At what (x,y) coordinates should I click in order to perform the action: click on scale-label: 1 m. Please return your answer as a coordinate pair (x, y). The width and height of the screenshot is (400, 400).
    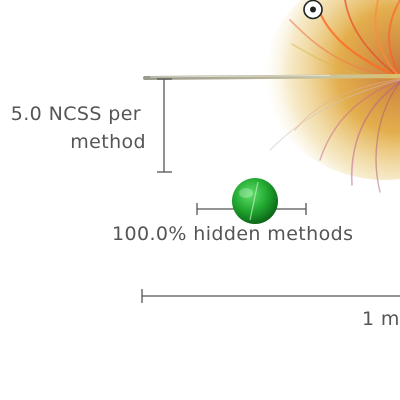
    Looking at the image, I should click on (381, 319).